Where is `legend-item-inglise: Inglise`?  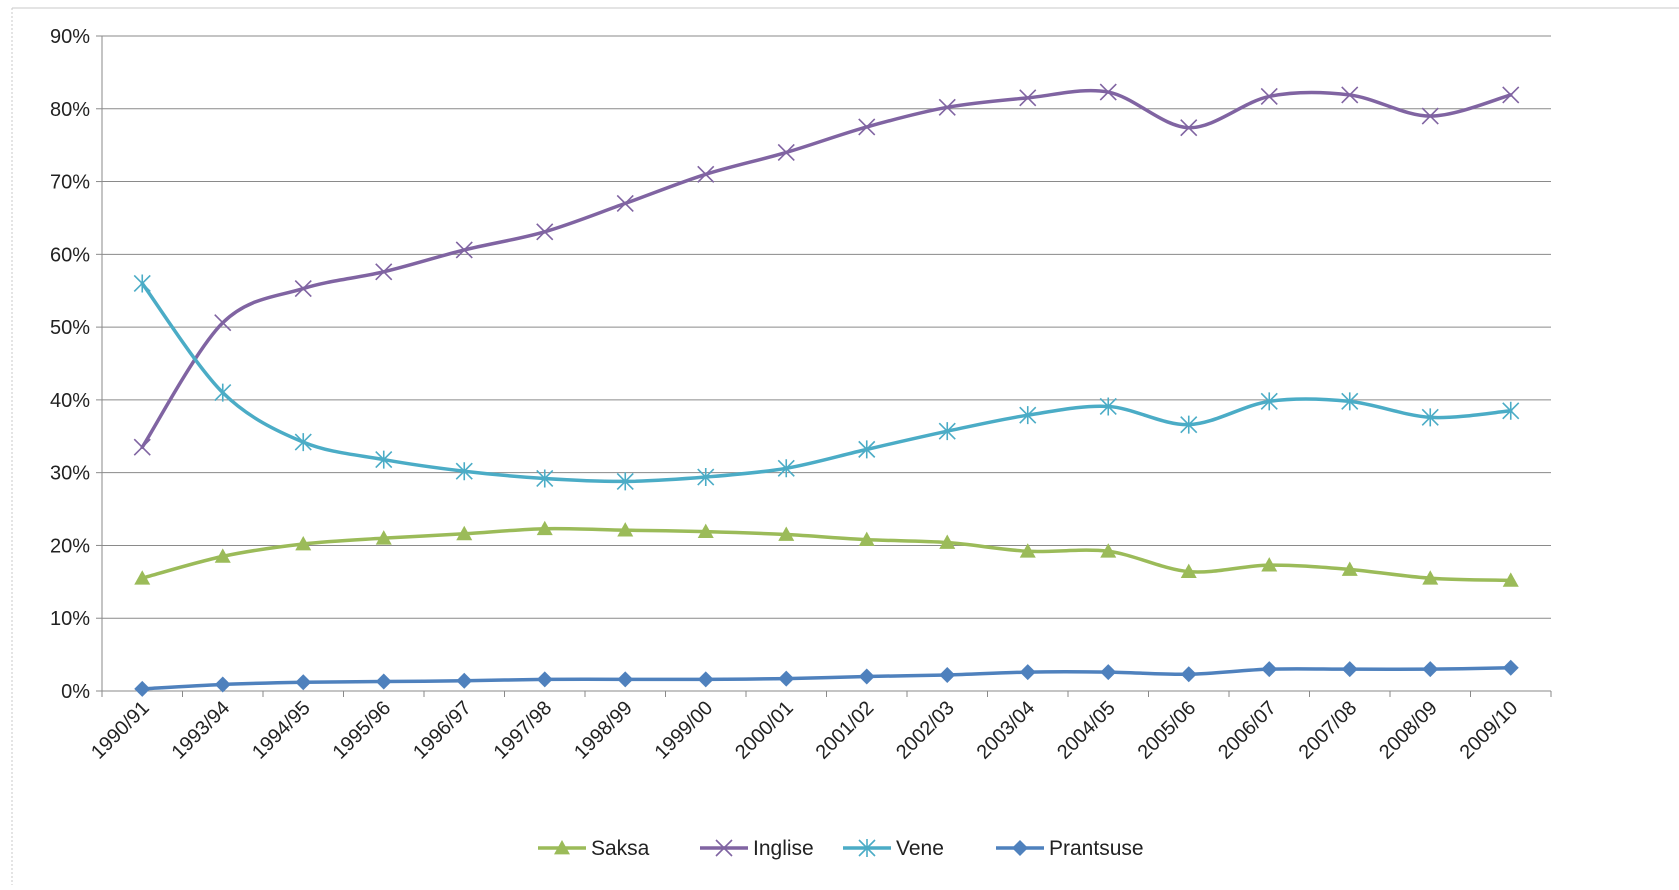
legend-item-inglise: Inglise is located at coordinates (757, 848).